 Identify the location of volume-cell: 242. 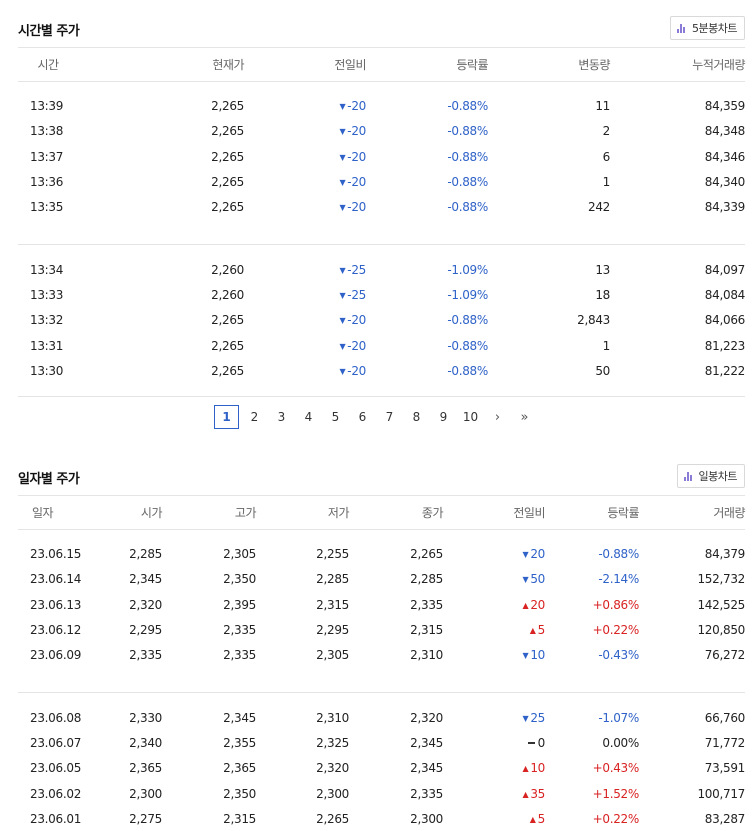
(598, 207).